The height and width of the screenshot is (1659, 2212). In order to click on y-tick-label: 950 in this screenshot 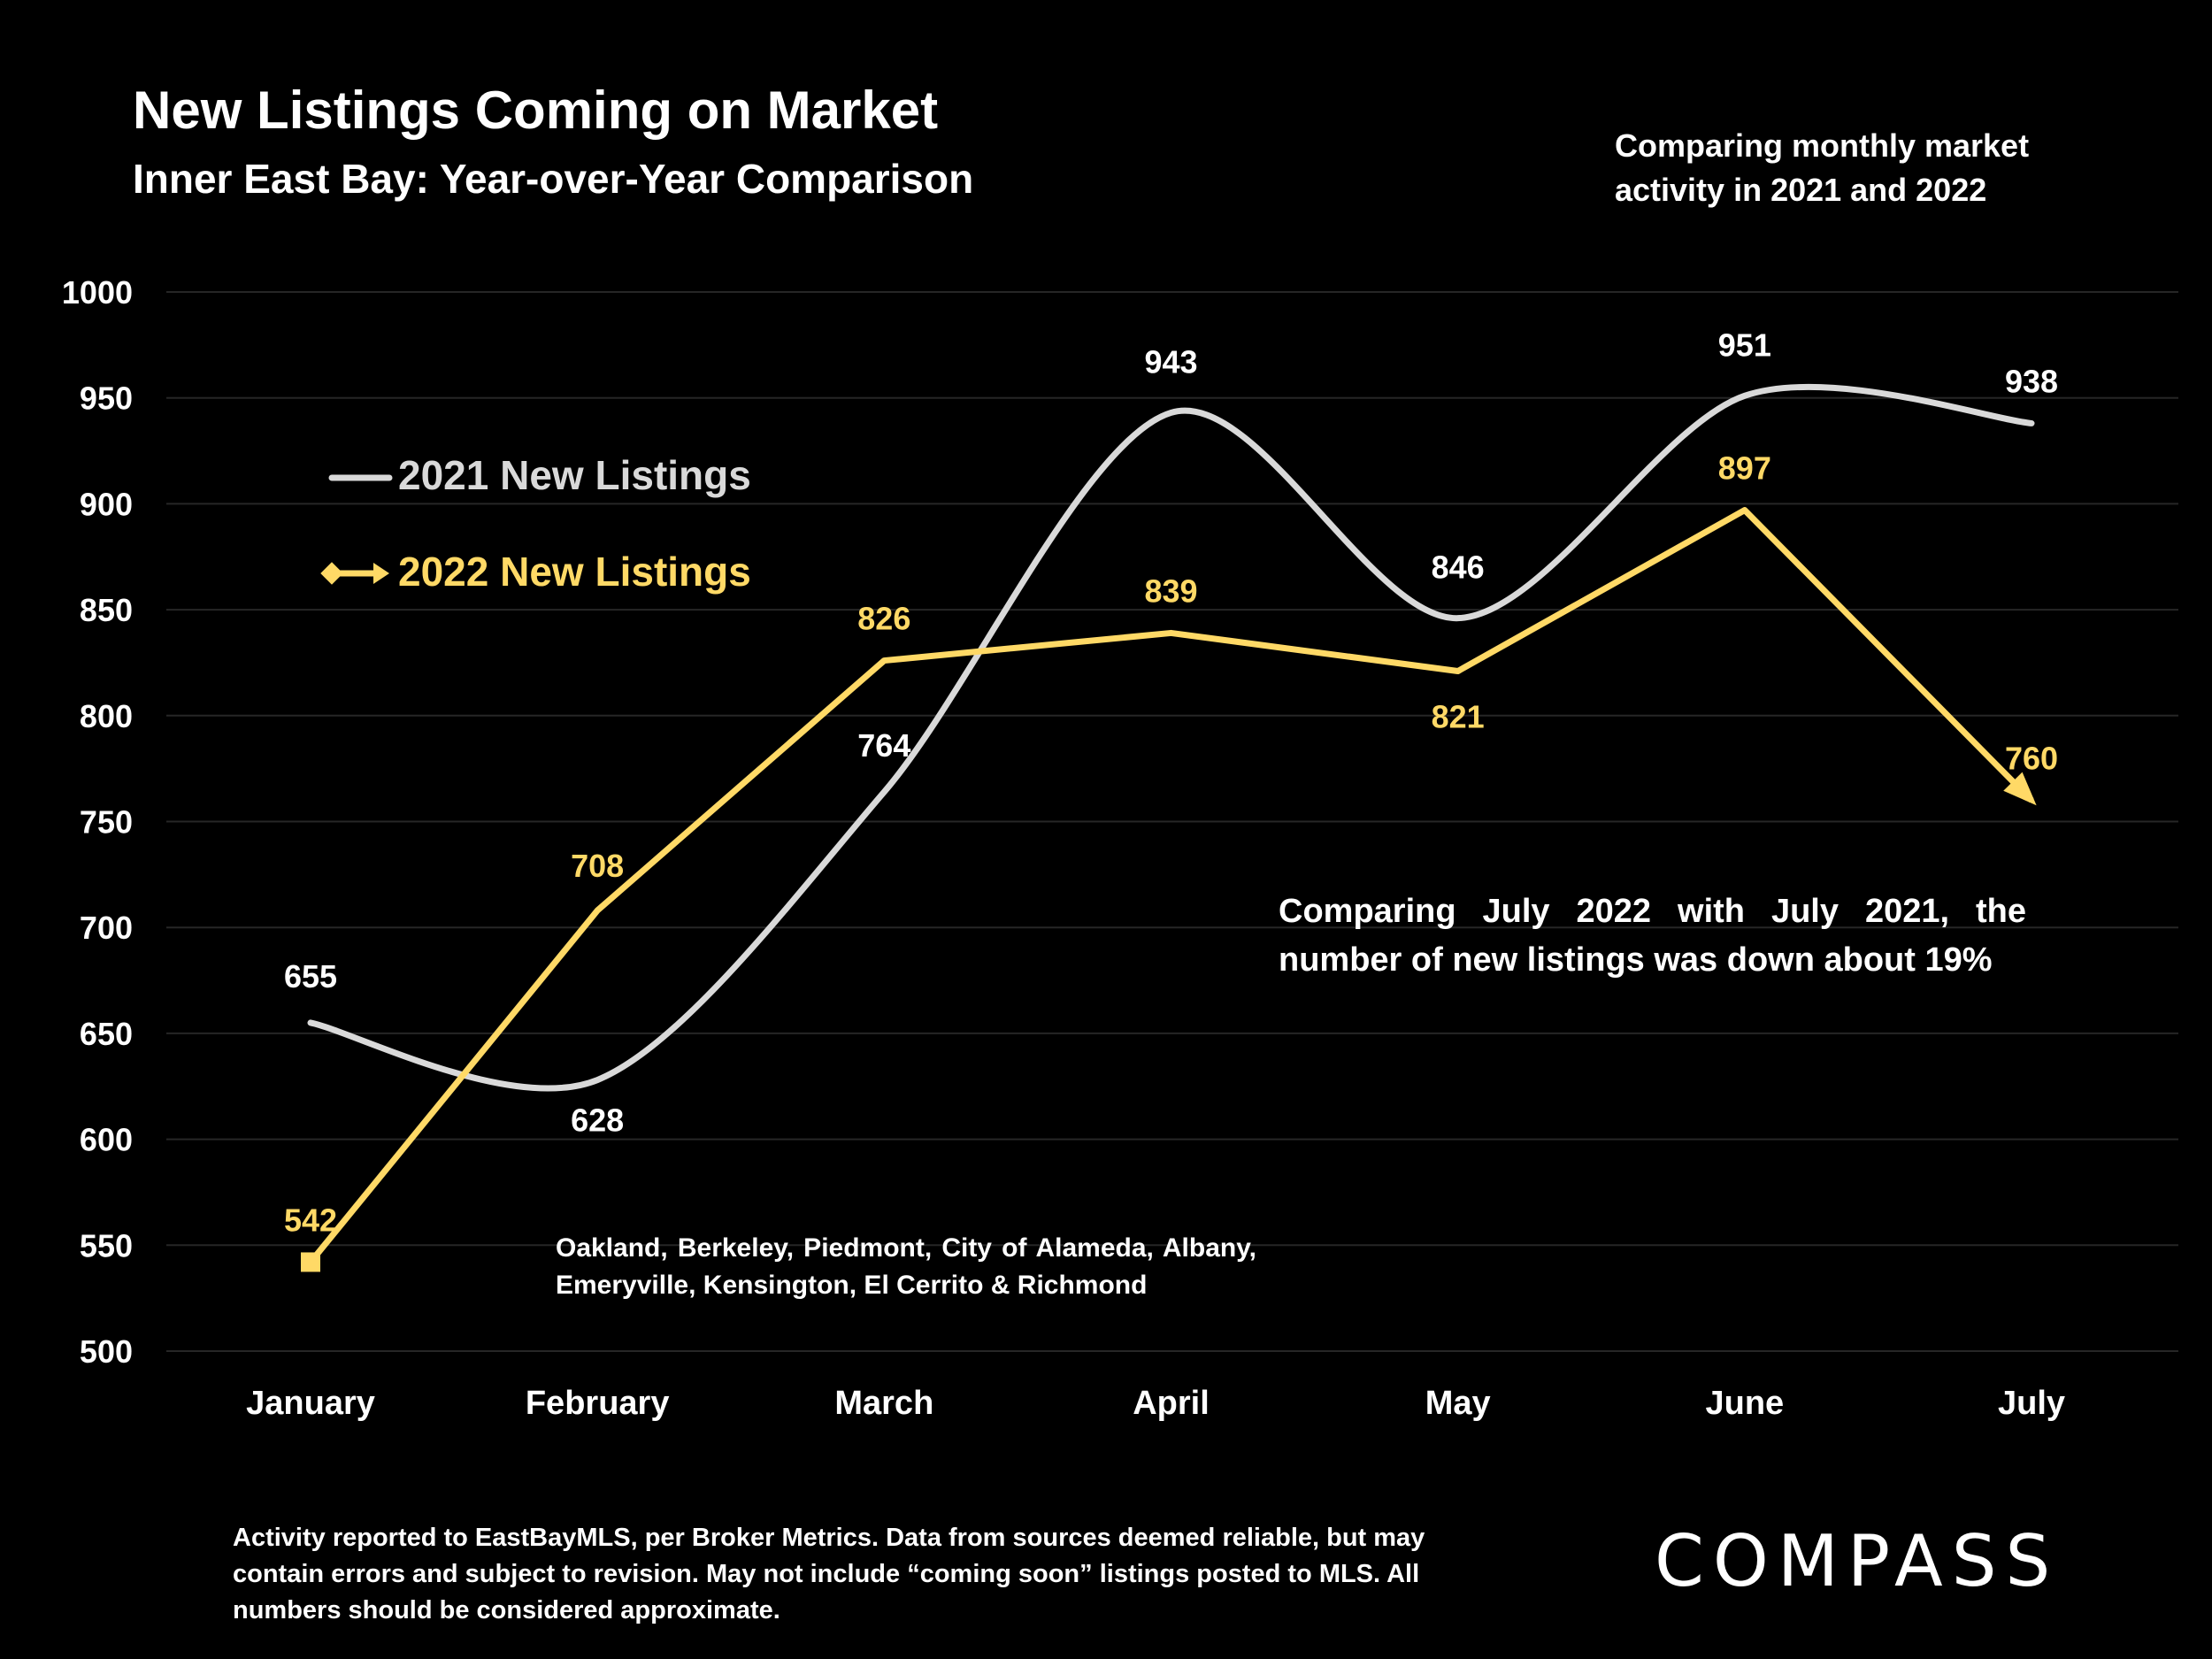, I will do `click(107, 399)`.